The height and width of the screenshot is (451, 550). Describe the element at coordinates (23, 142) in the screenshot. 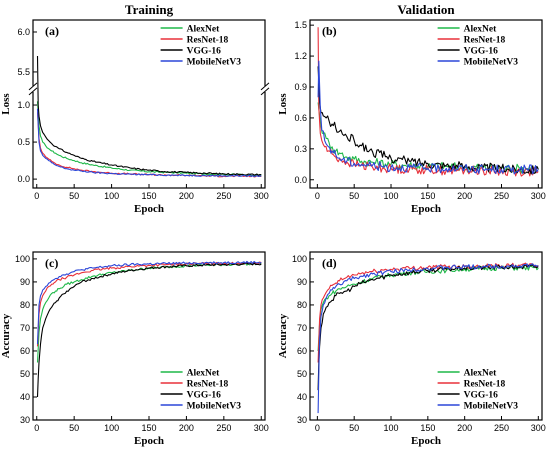

I see `y-tick-label: 0.5` at that location.